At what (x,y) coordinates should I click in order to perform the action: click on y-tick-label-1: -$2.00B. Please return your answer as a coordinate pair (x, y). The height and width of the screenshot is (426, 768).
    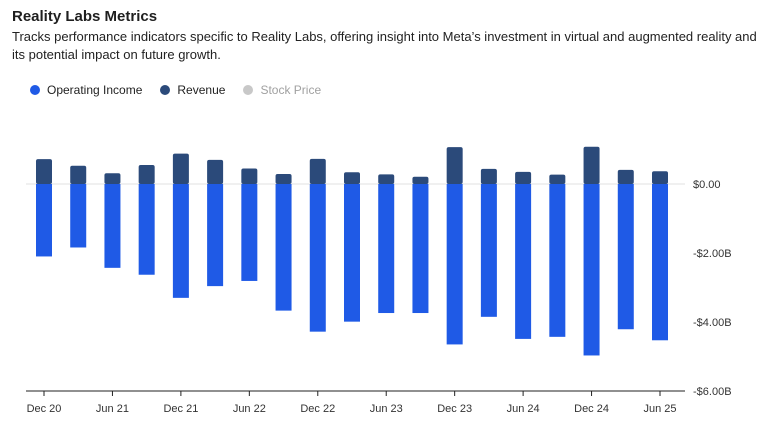
    Looking at the image, I should click on (712, 254).